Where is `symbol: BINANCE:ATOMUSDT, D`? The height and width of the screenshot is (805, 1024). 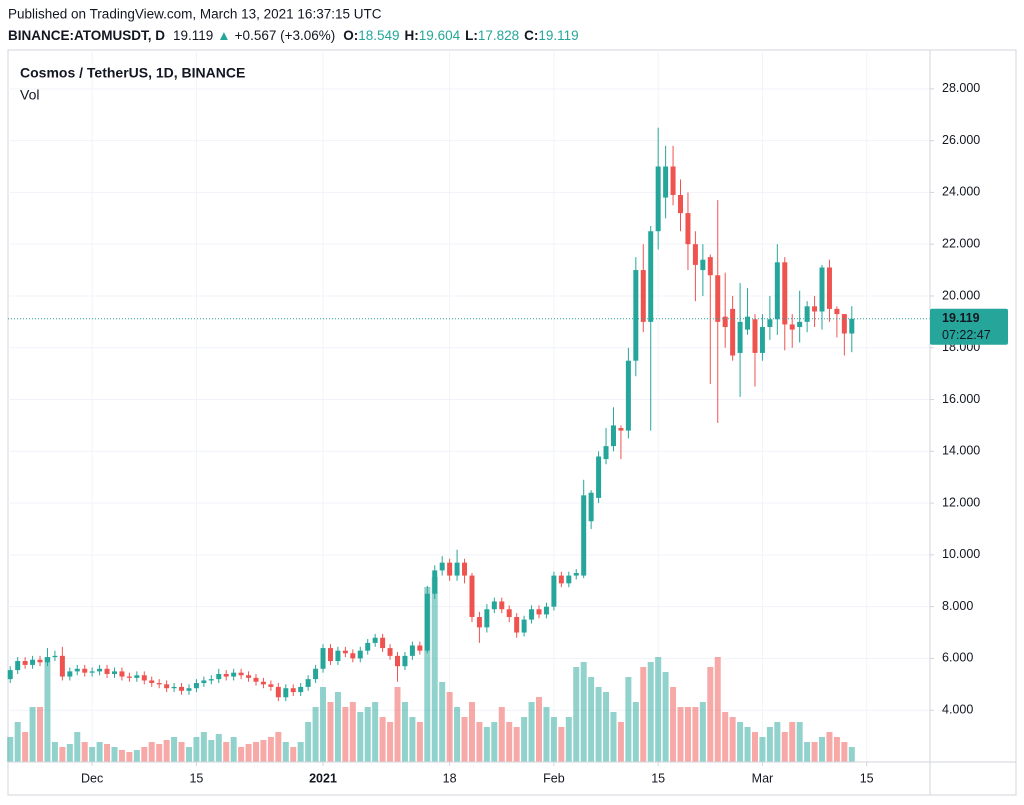 symbol: BINANCE:ATOMUSDT, D is located at coordinates (86, 35).